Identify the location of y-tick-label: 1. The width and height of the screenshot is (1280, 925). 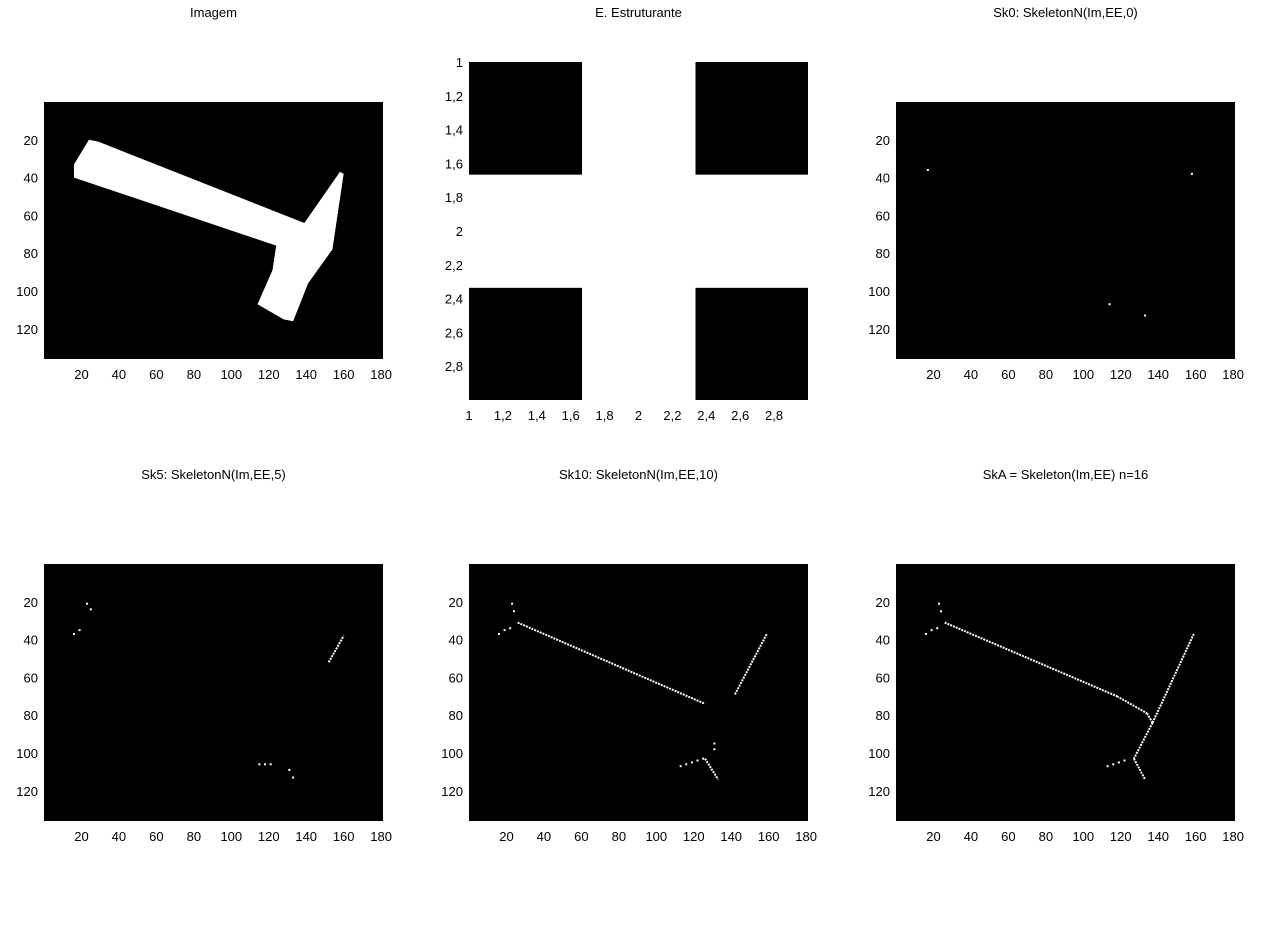
(459, 62).